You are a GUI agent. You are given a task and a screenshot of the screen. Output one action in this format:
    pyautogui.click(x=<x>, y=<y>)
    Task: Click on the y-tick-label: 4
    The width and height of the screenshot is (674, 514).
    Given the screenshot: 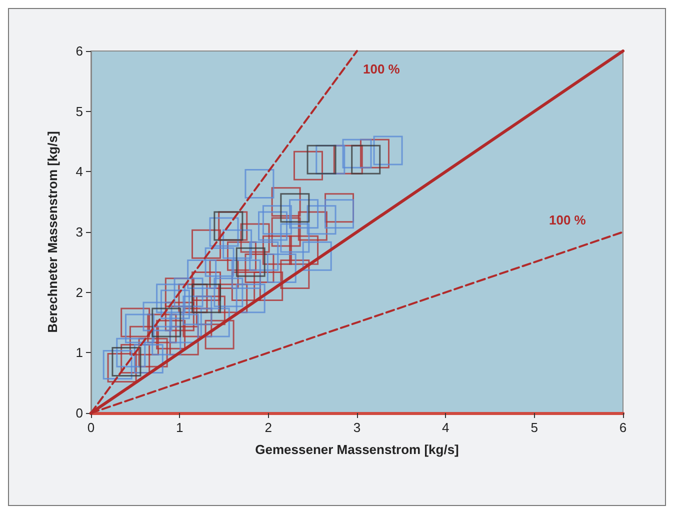 What is the action you would take?
    pyautogui.click(x=79, y=172)
    